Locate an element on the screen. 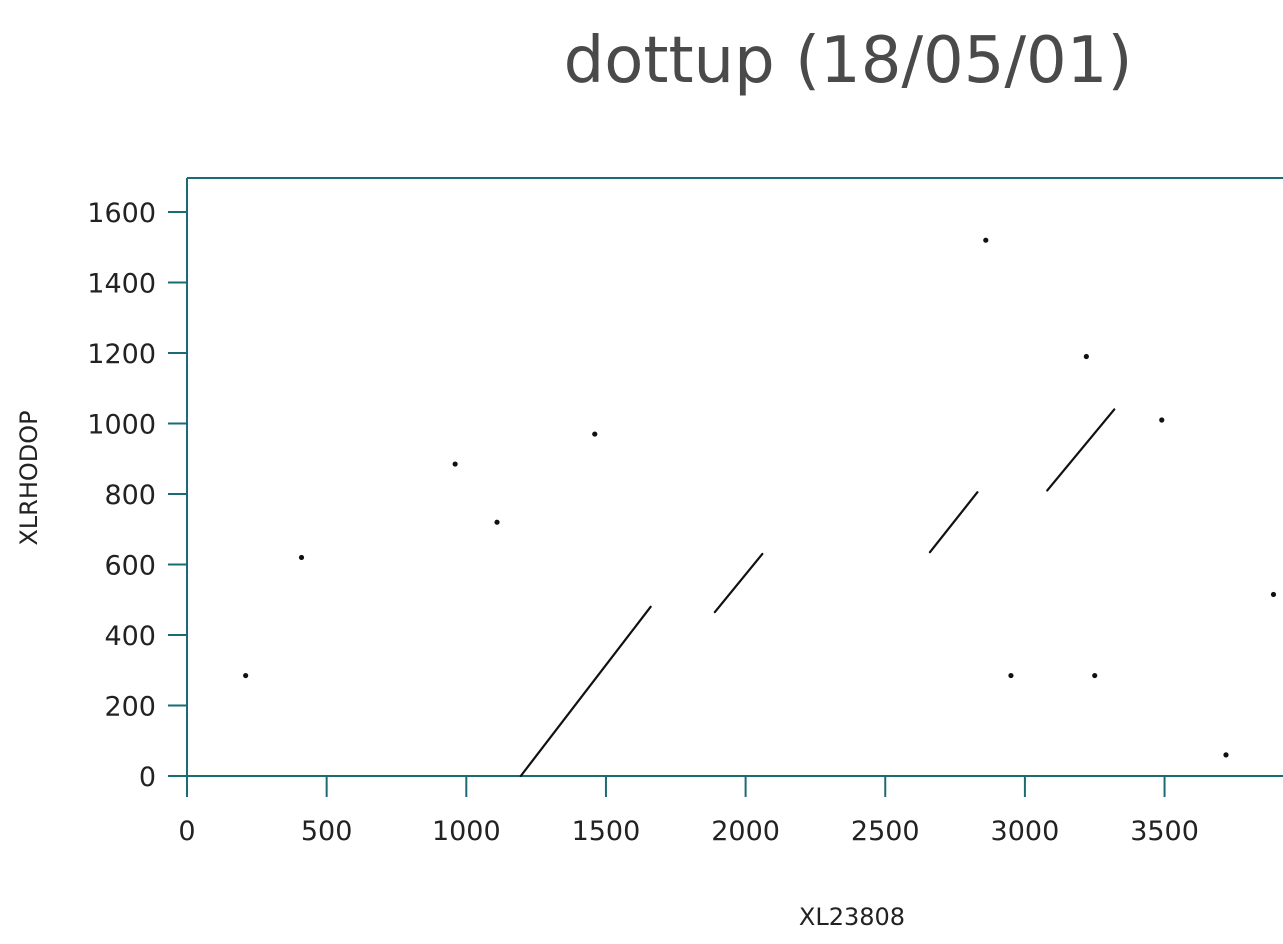  y-axis-label: XLRHODOP is located at coordinates (29, 477).